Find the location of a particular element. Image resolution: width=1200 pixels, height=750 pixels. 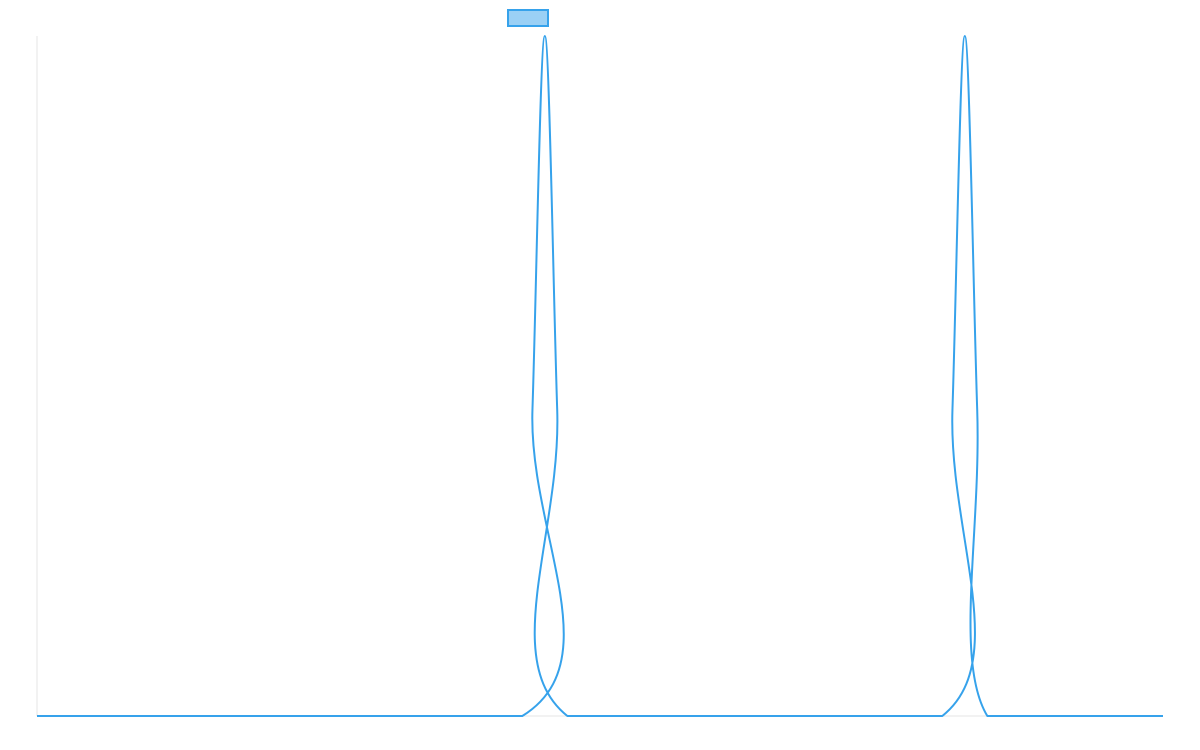

legend-swatch is located at coordinates (528, 18).